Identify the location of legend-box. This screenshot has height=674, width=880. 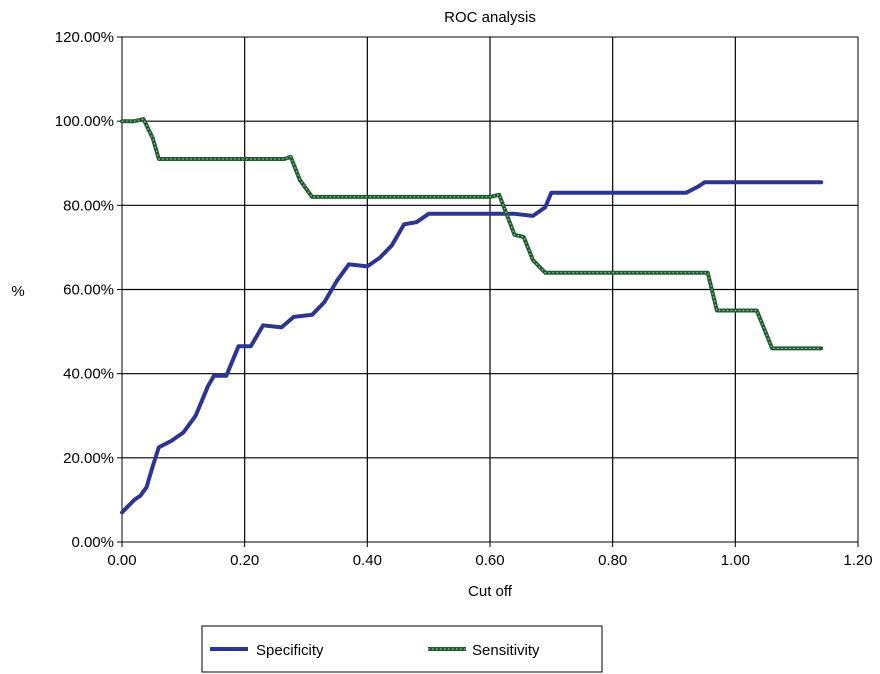
(402, 649).